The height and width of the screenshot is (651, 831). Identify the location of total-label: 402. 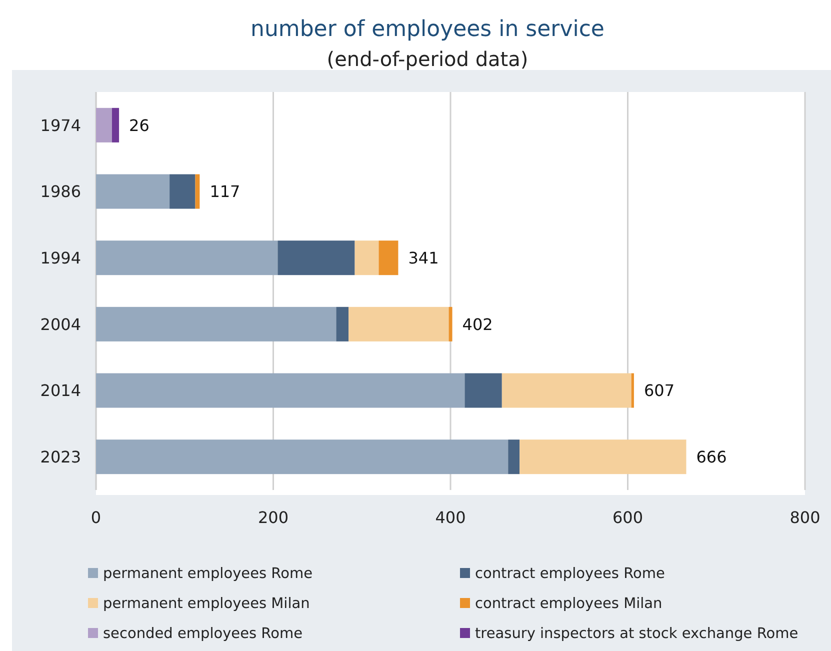
(477, 324).